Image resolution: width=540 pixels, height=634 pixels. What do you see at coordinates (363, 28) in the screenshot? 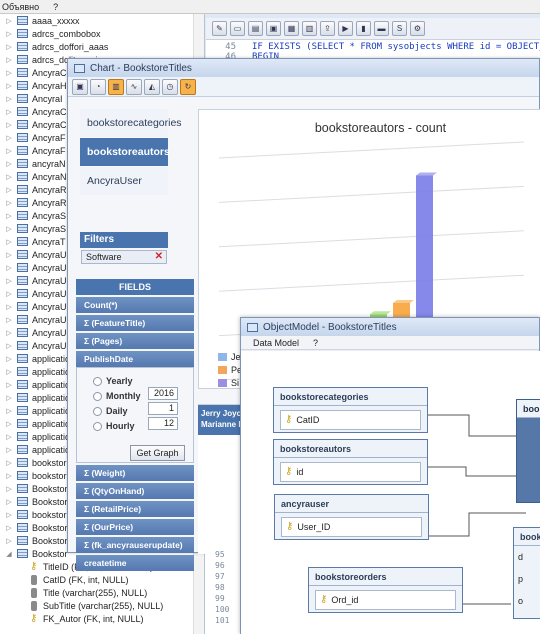
I see `stats-icon: ▮` at bounding box center [363, 28].